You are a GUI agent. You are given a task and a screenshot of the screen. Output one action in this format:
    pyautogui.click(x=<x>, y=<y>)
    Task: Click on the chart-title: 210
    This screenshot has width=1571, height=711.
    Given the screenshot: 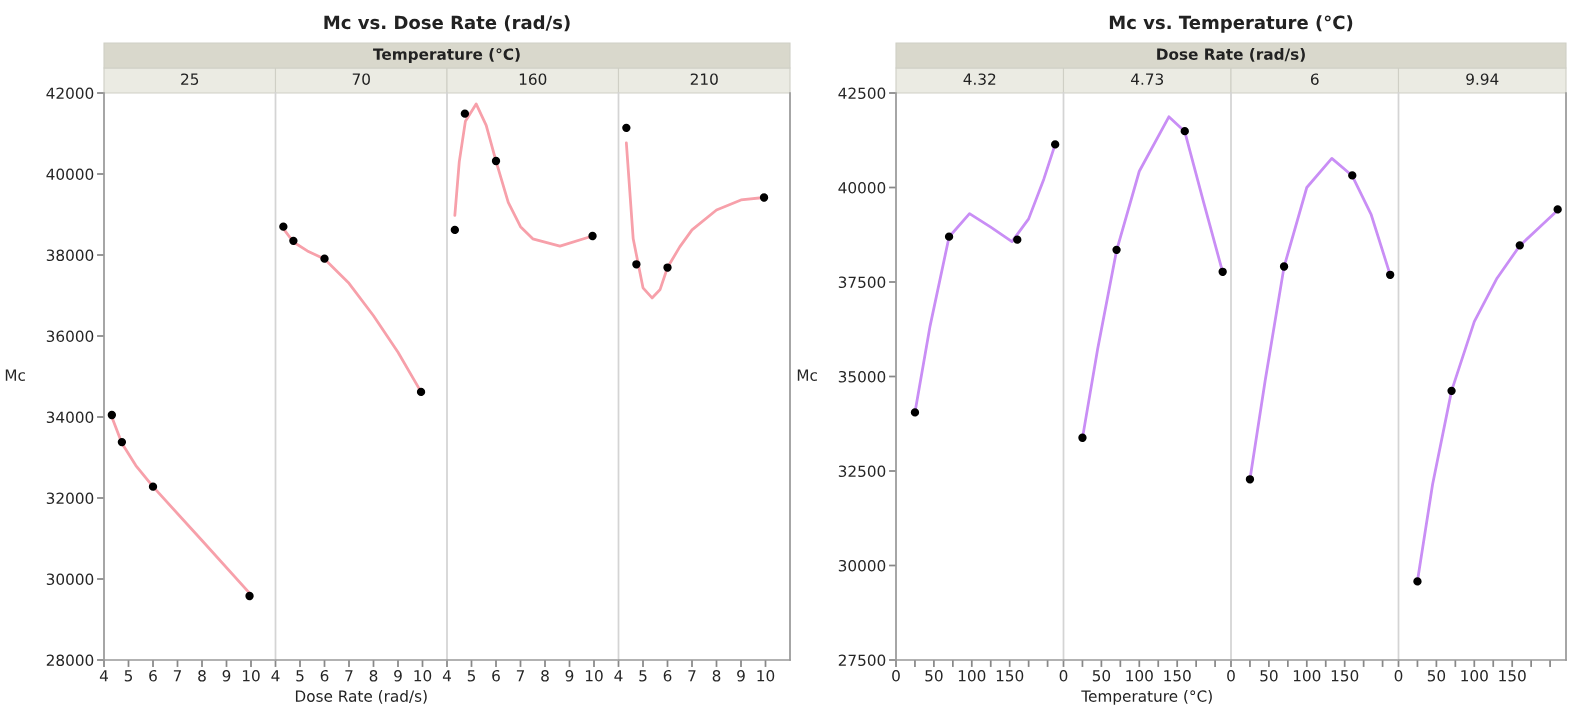 What is the action you would take?
    pyautogui.click(x=704, y=79)
    